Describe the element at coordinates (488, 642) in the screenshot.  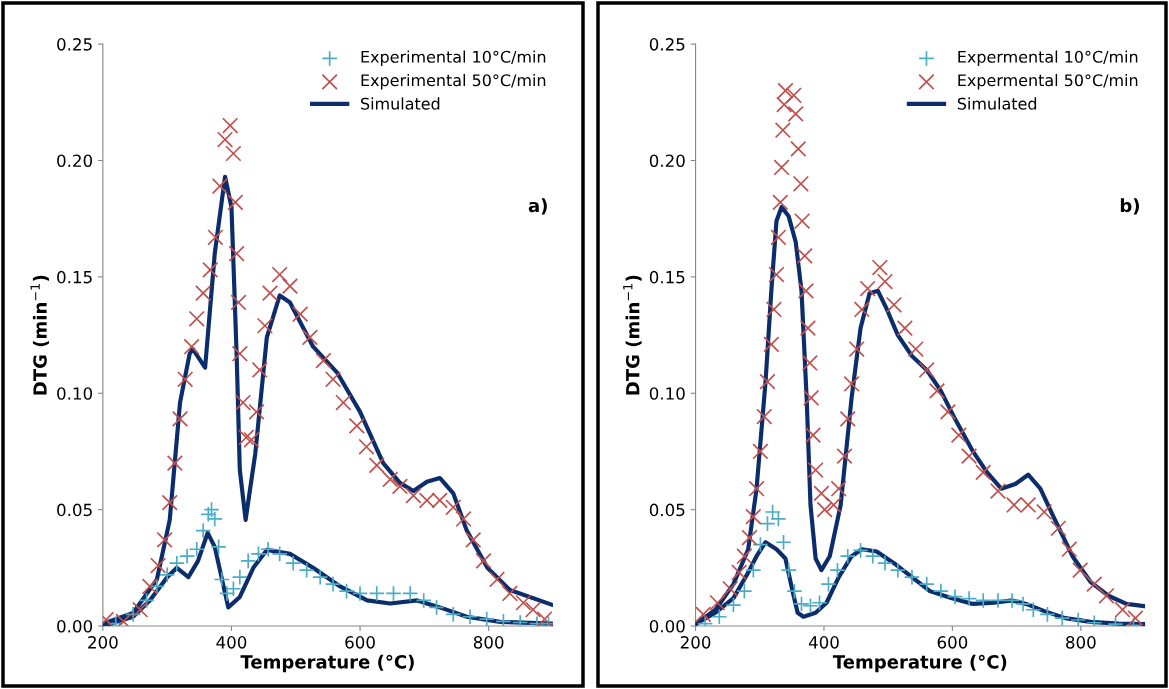
I see `x-tick-label: 800` at that location.